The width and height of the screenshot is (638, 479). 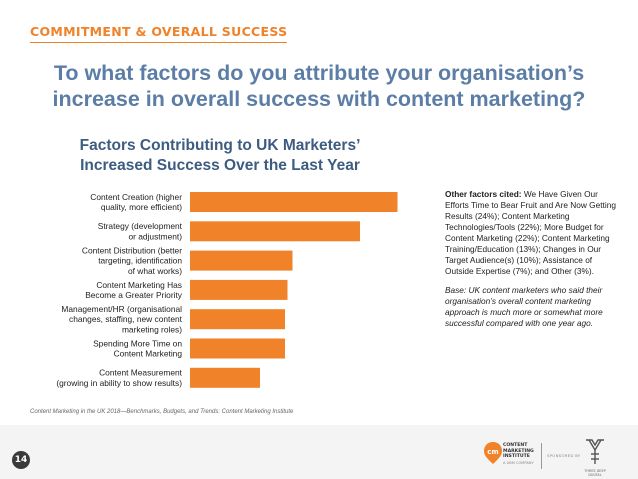 What do you see at coordinates (541, 456) in the screenshot?
I see `footer-divider` at bounding box center [541, 456].